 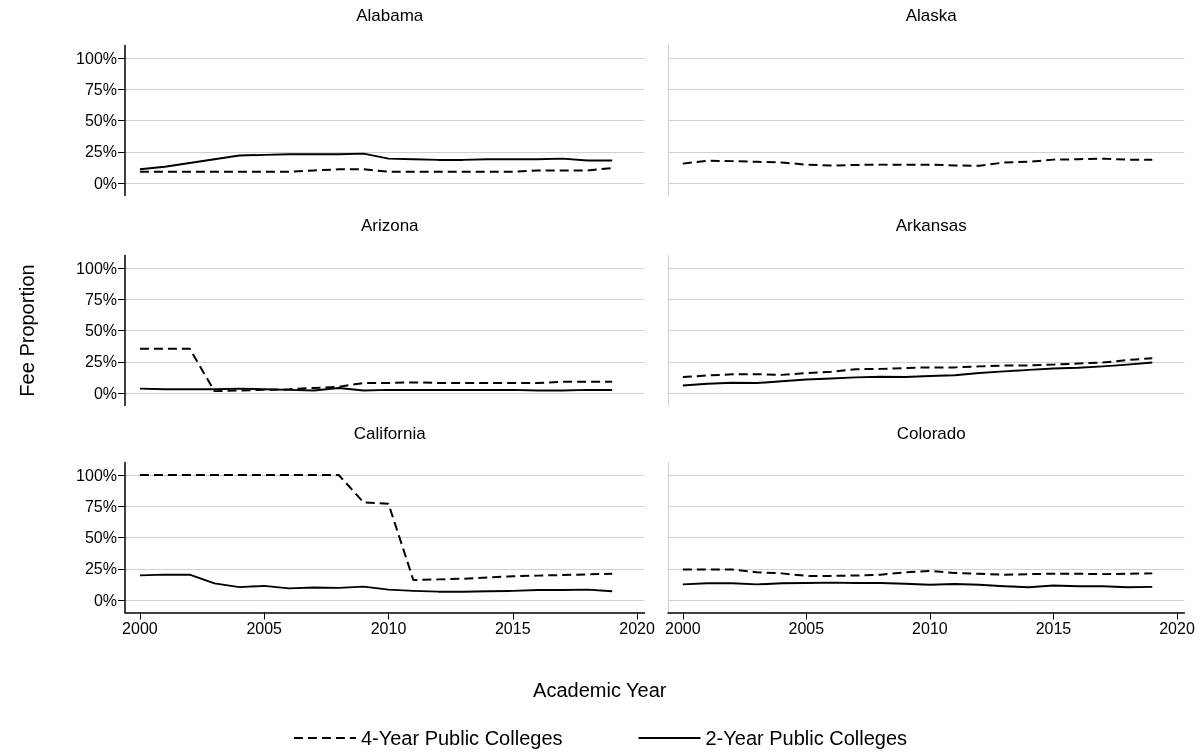 What do you see at coordinates (390, 15) in the screenshot?
I see `chart-title: Alabama` at bounding box center [390, 15].